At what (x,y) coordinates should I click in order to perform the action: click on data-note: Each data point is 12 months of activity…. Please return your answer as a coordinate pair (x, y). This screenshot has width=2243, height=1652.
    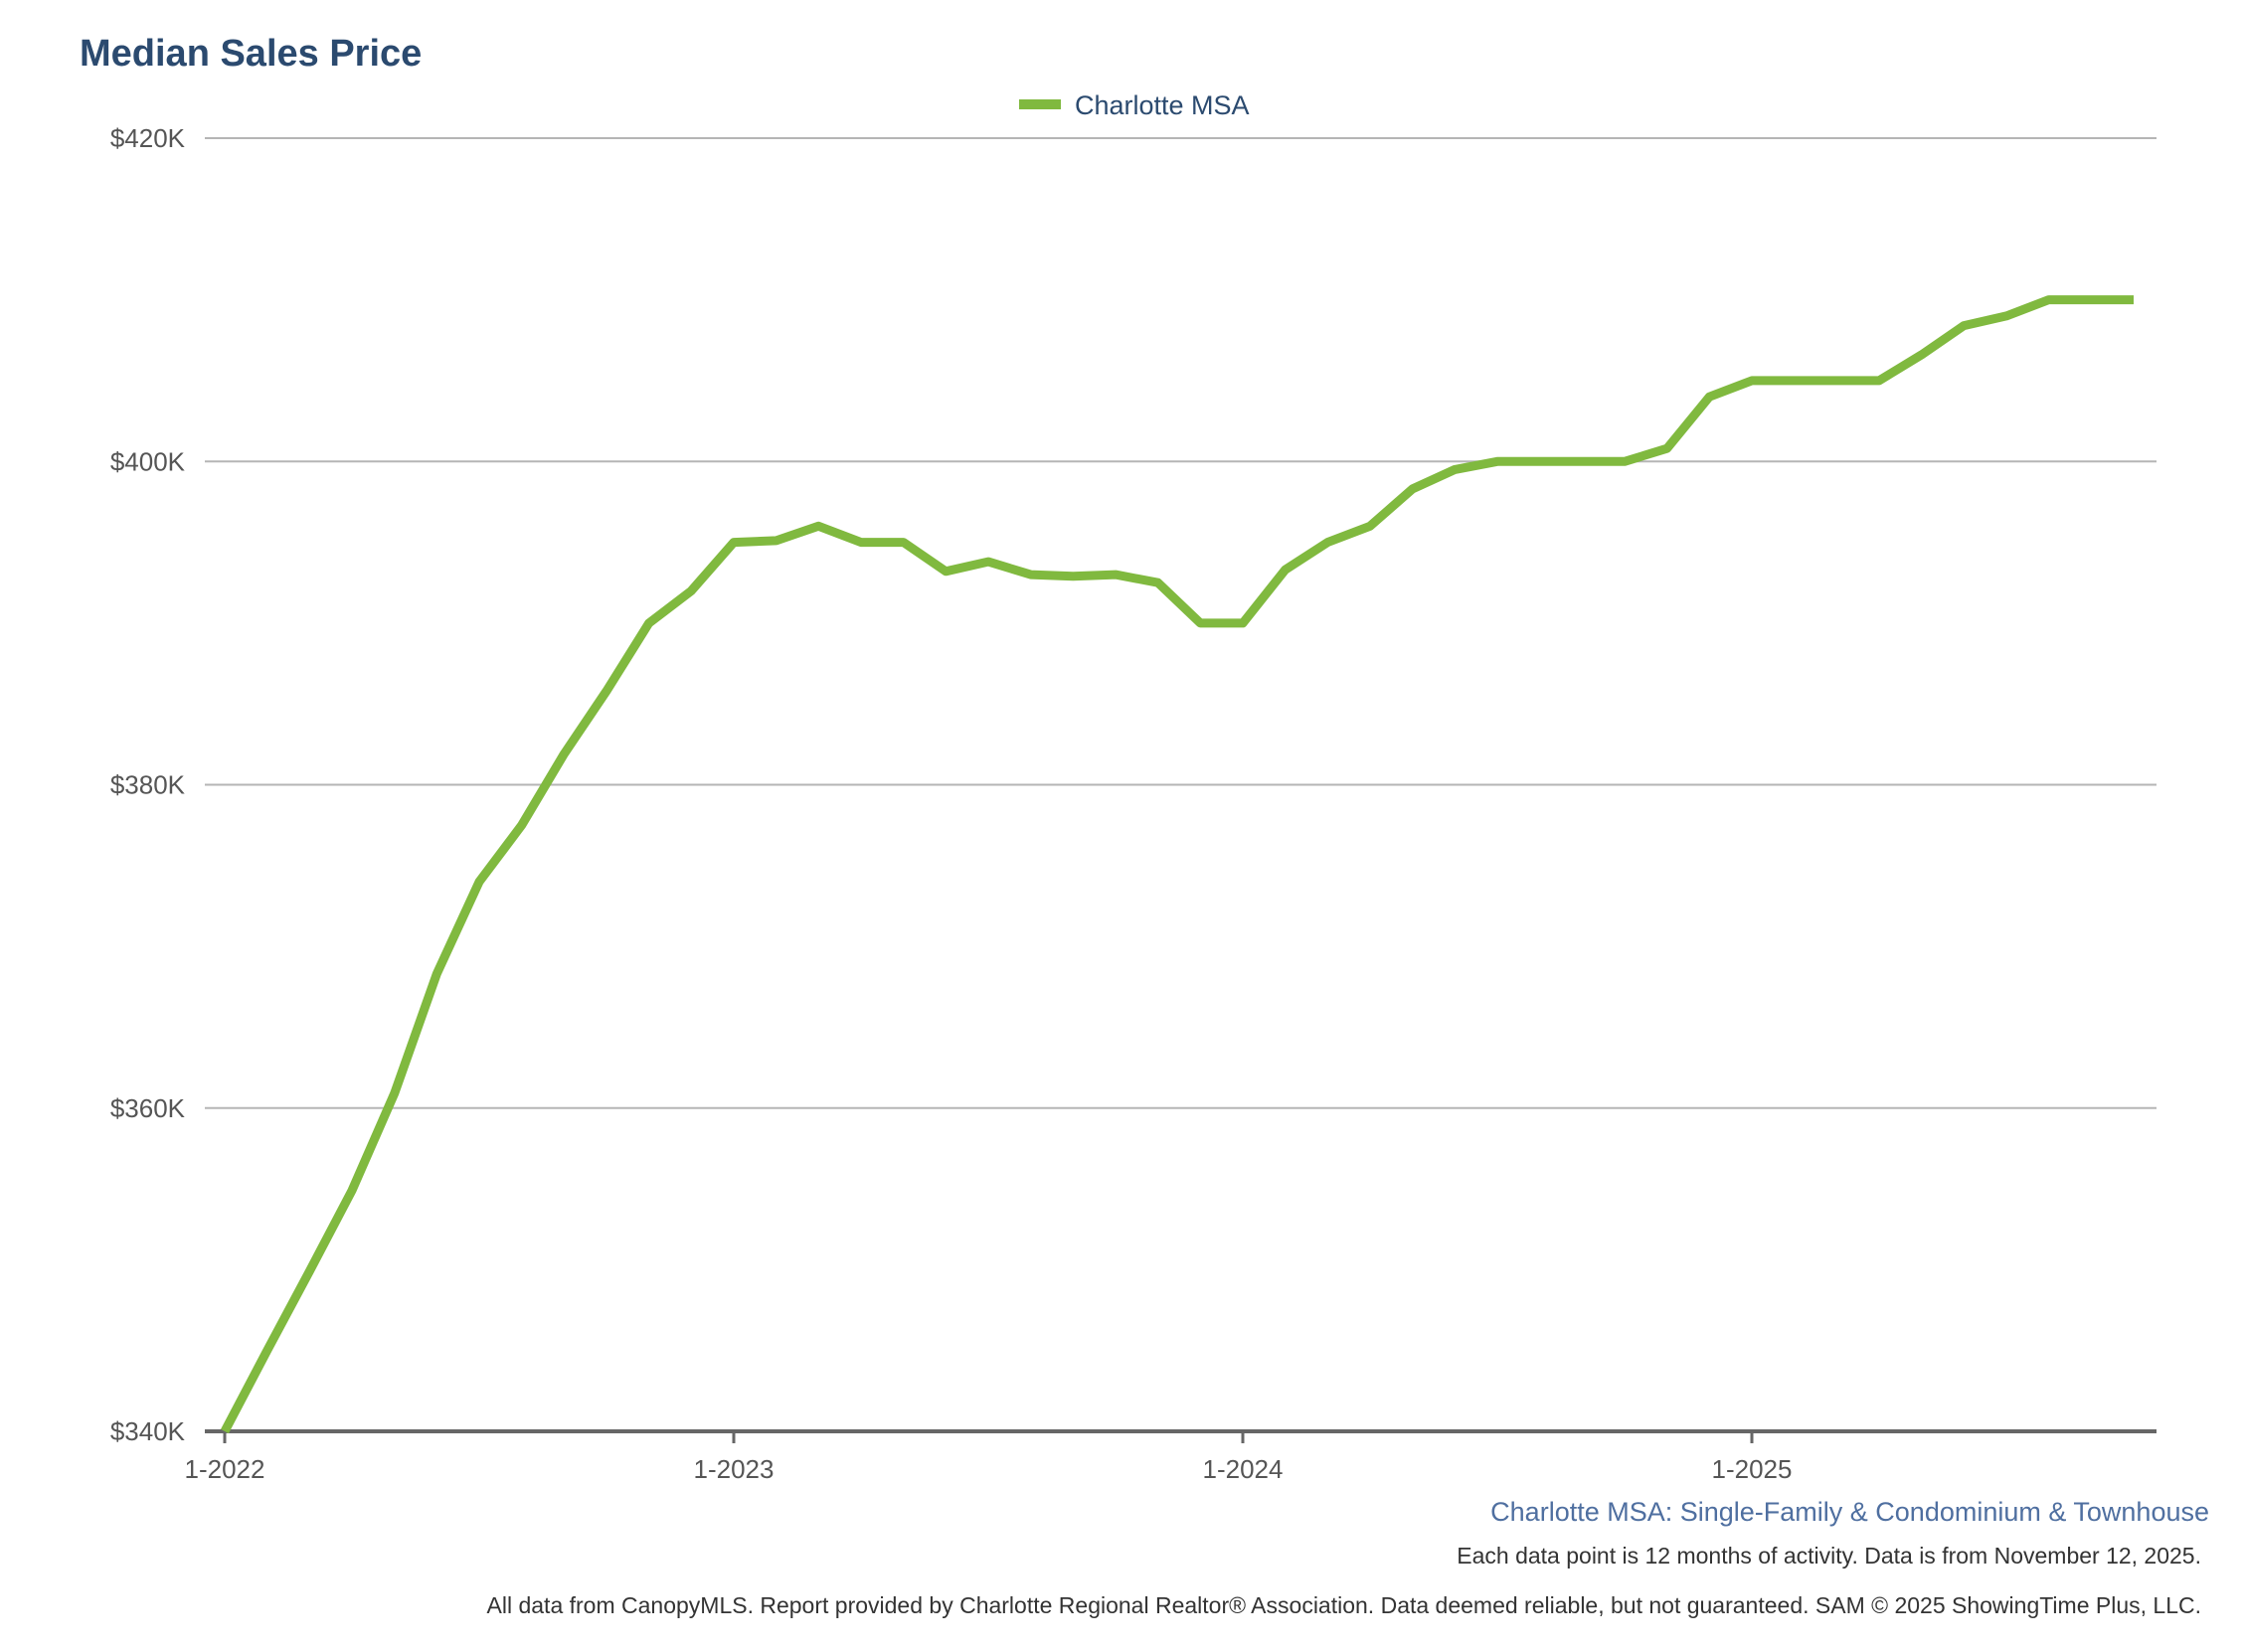
    Looking at the image, I should click on (1829, 1556).